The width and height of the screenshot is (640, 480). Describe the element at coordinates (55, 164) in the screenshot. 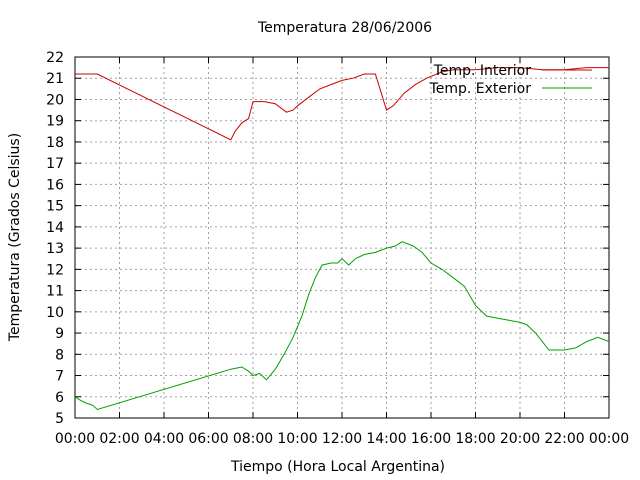

I see `y-tick-label: 17` at that location.